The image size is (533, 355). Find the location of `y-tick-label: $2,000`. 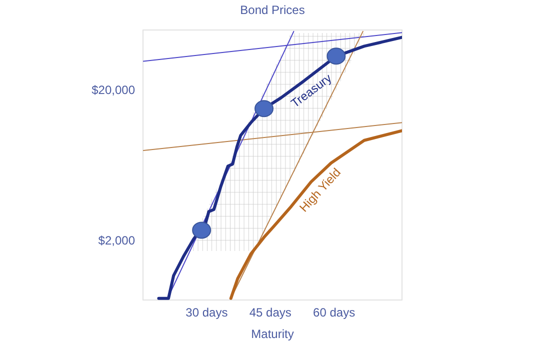

y-tick-label: $2,000 is located at coordinates (117, 240).